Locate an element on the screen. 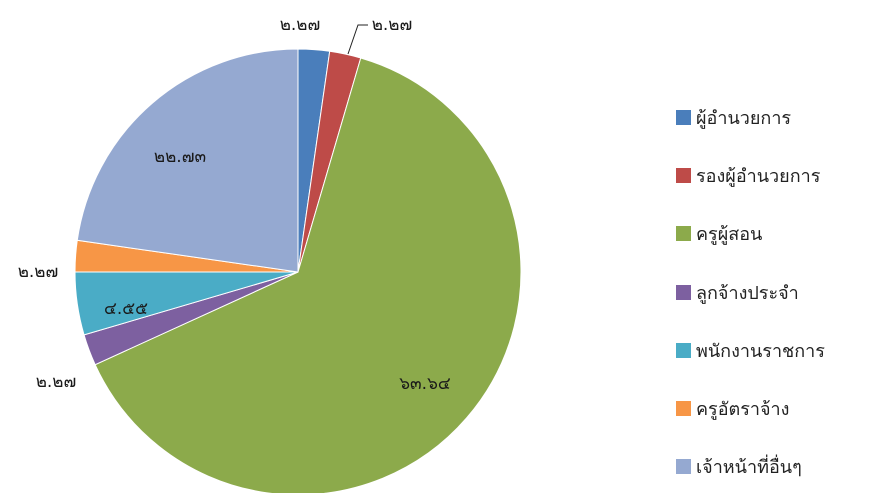  legend-item: รองผู้อำนวยการ is located at coordinates (750, 175).